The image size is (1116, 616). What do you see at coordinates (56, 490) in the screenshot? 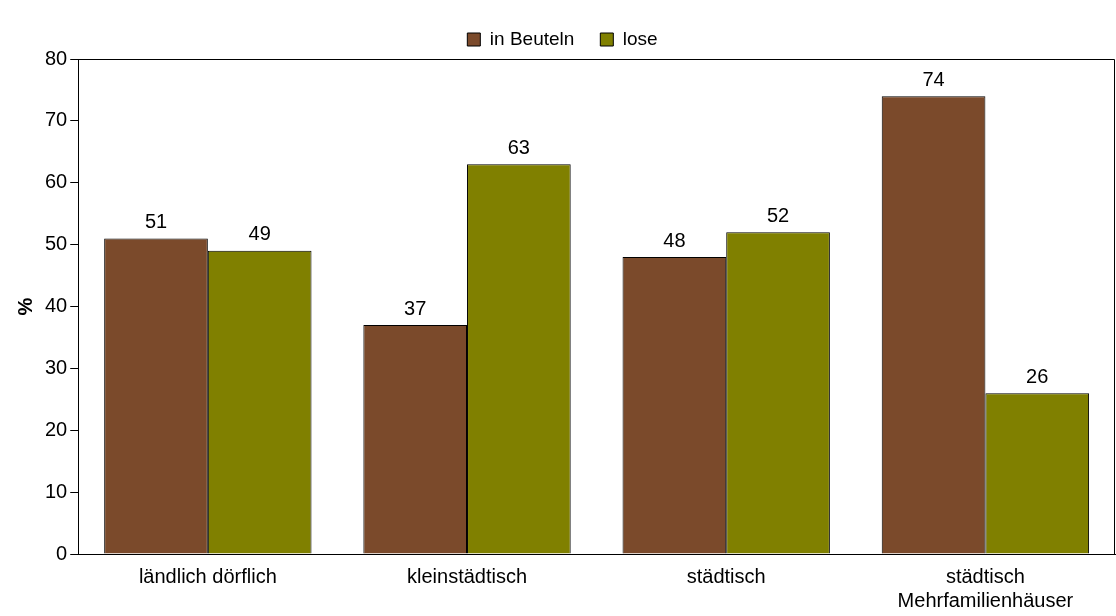
I see `y-tick-label: 10` at bounding box center [56, 490].